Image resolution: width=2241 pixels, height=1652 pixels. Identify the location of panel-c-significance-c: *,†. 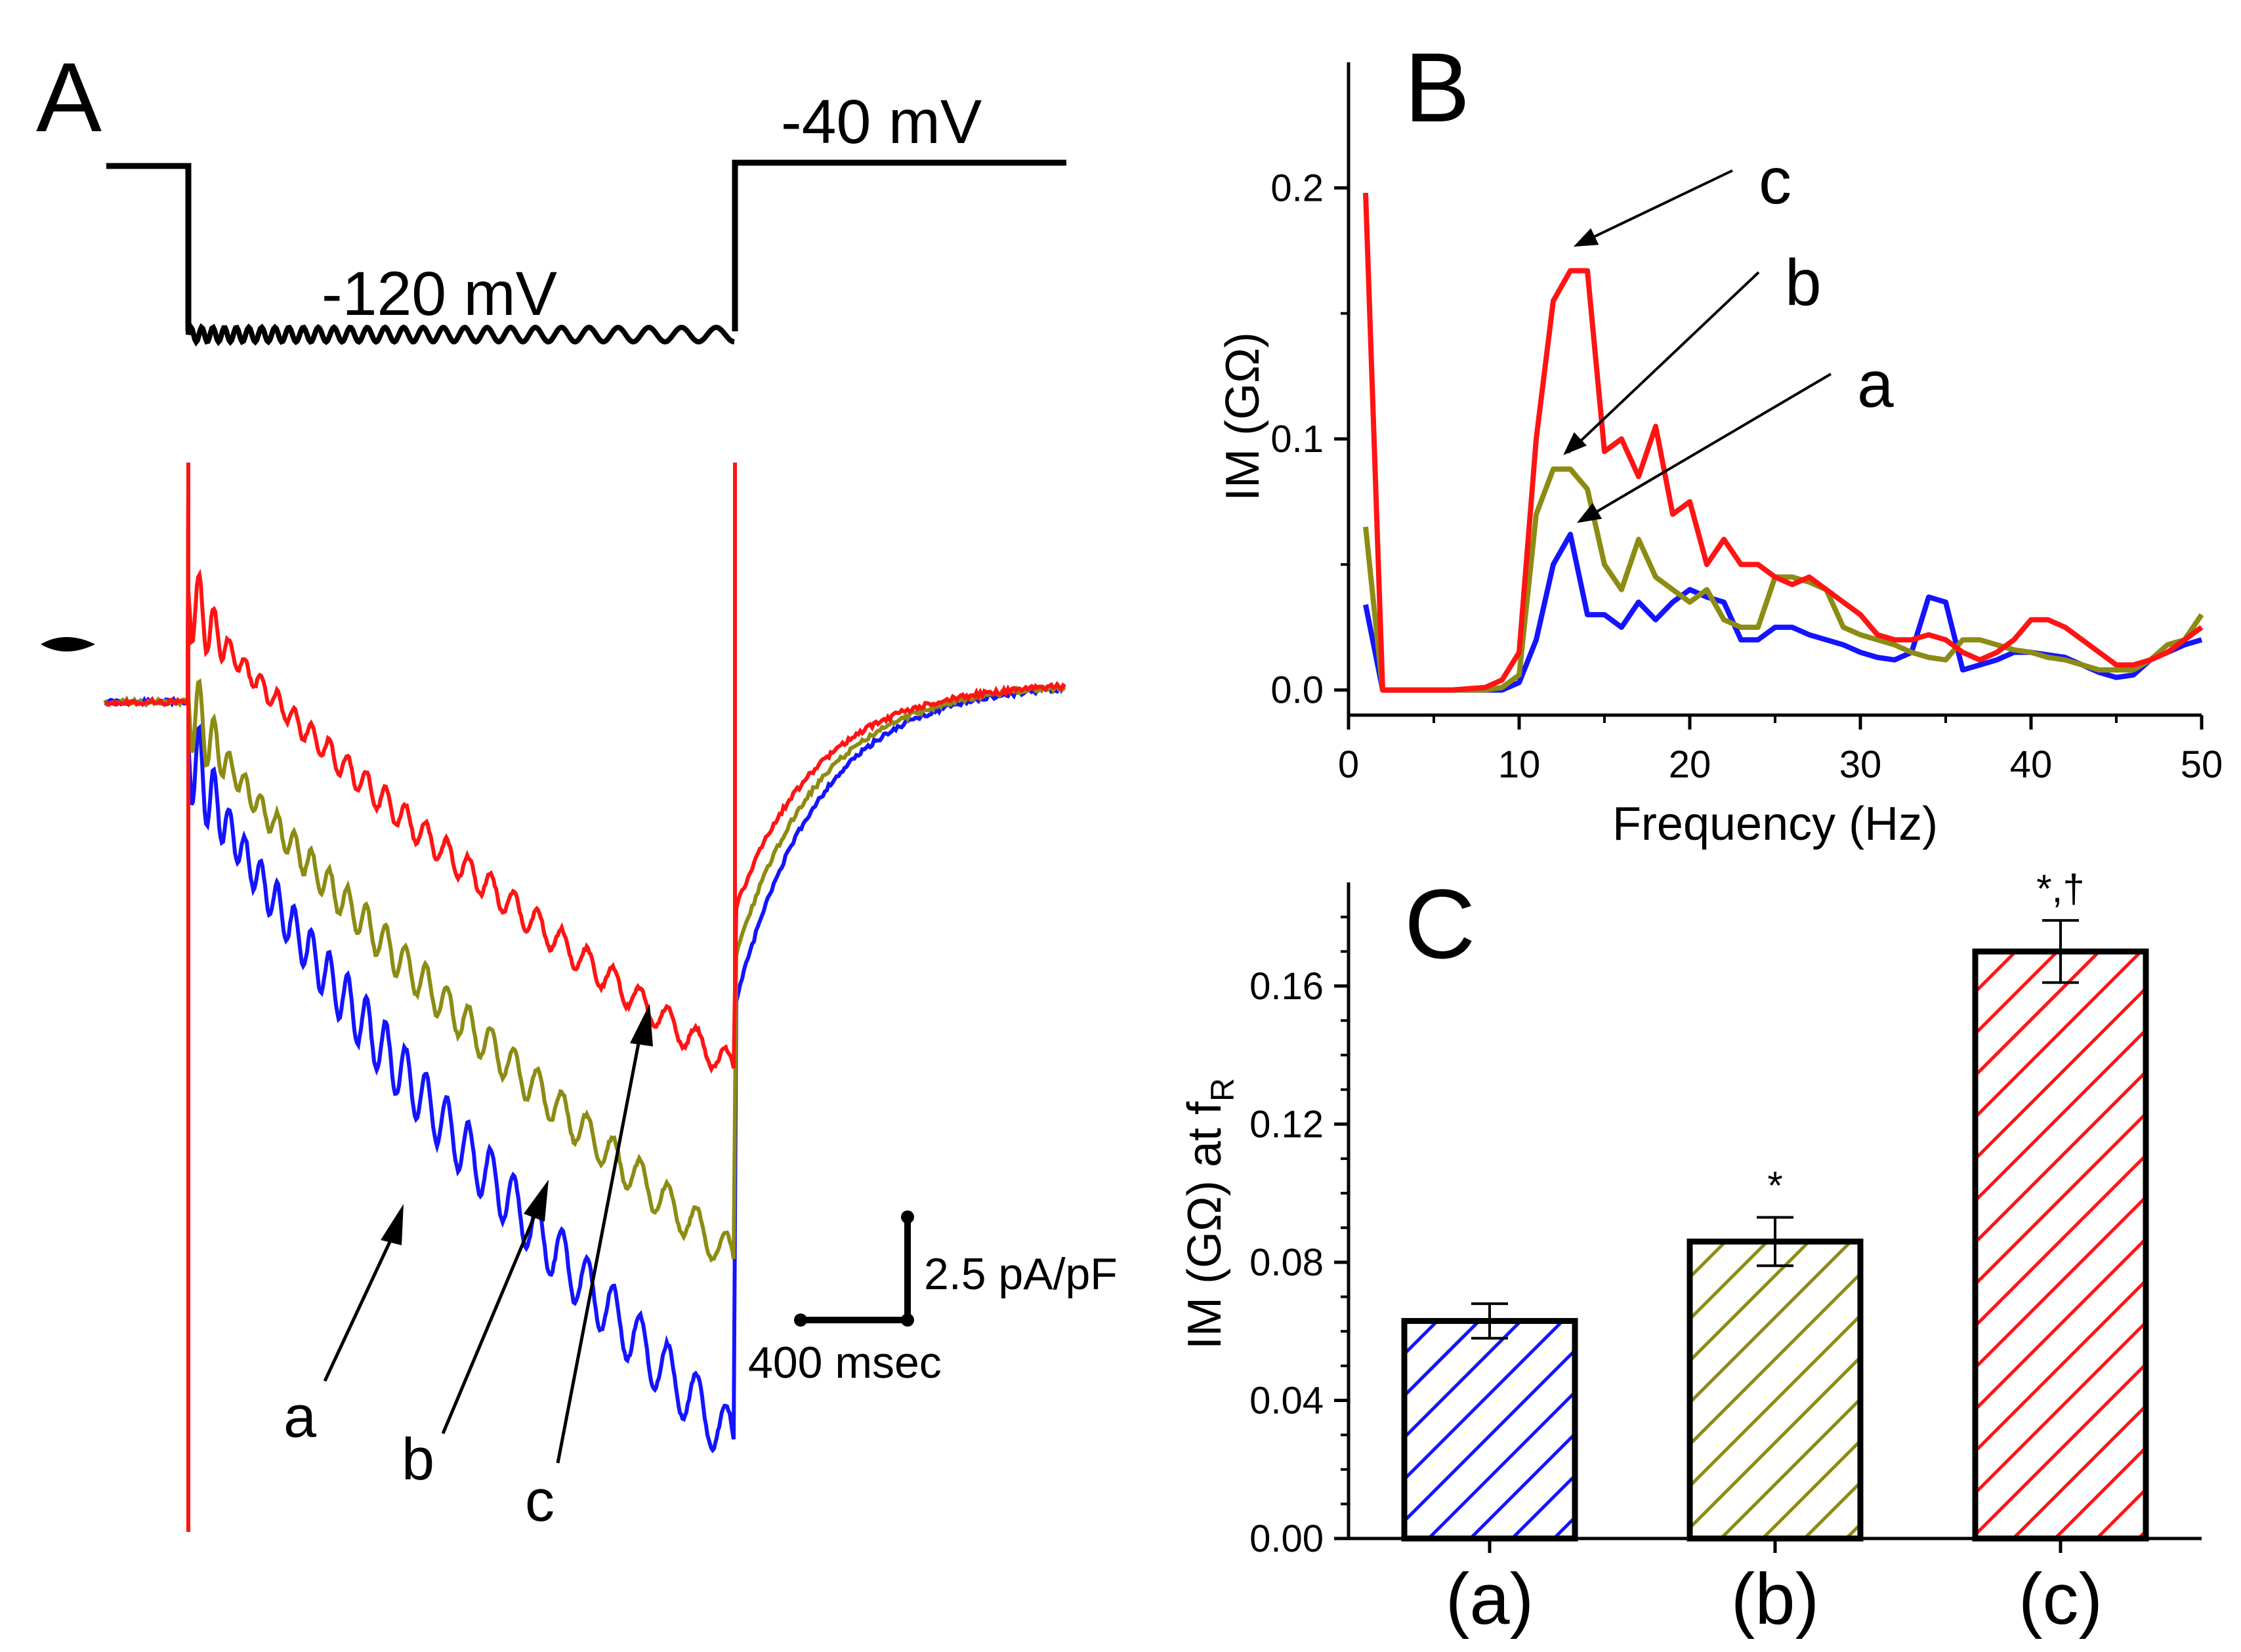
(2060, 889).